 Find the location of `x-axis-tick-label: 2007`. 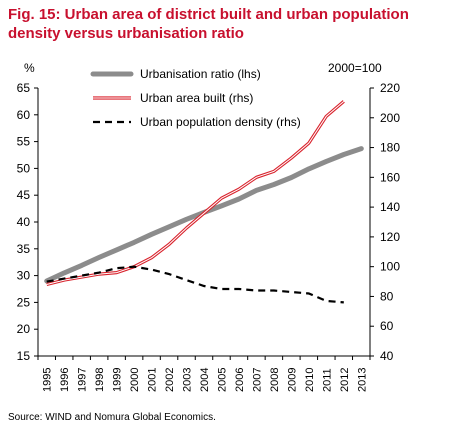

x-axis-tick-label: 2007 is located at coordinates (257, 380).